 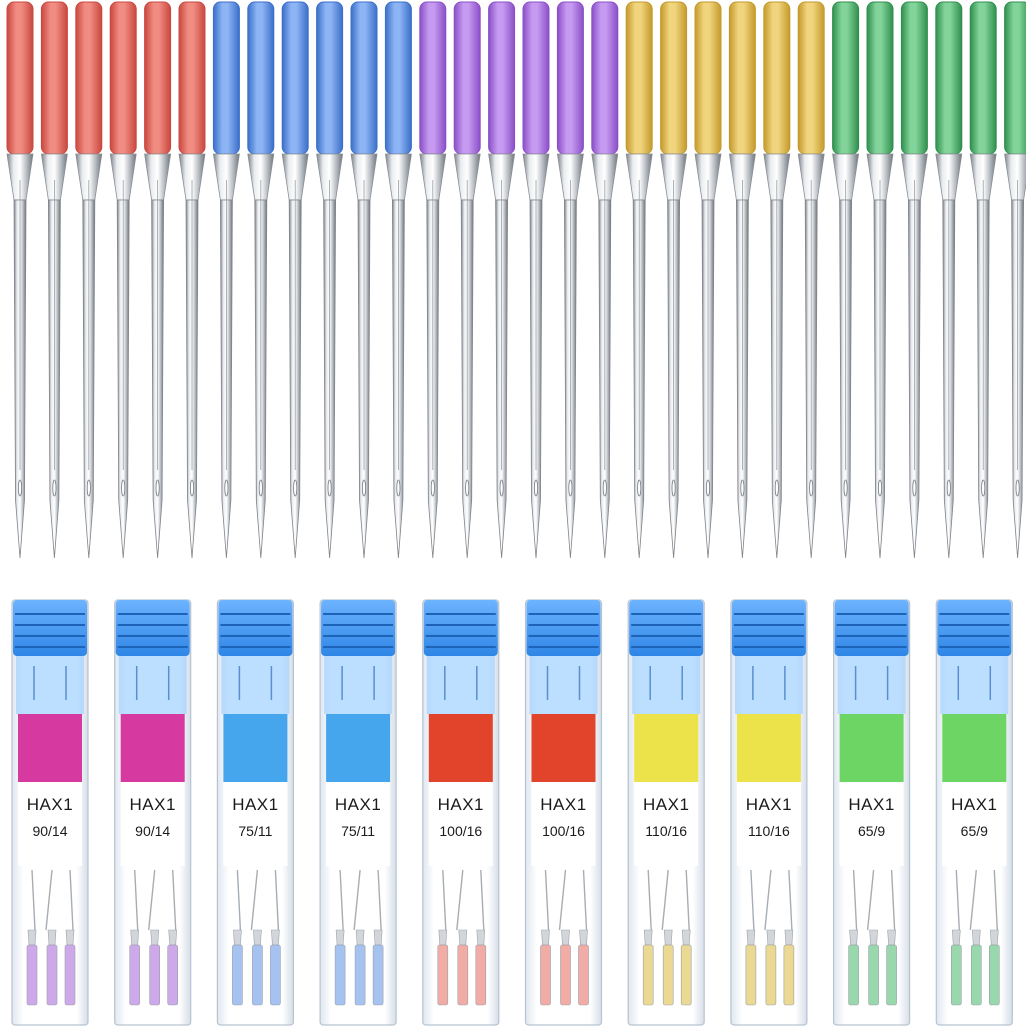 I want to click on needle-case: HAX1 90/14, so click(x=50, y=812).